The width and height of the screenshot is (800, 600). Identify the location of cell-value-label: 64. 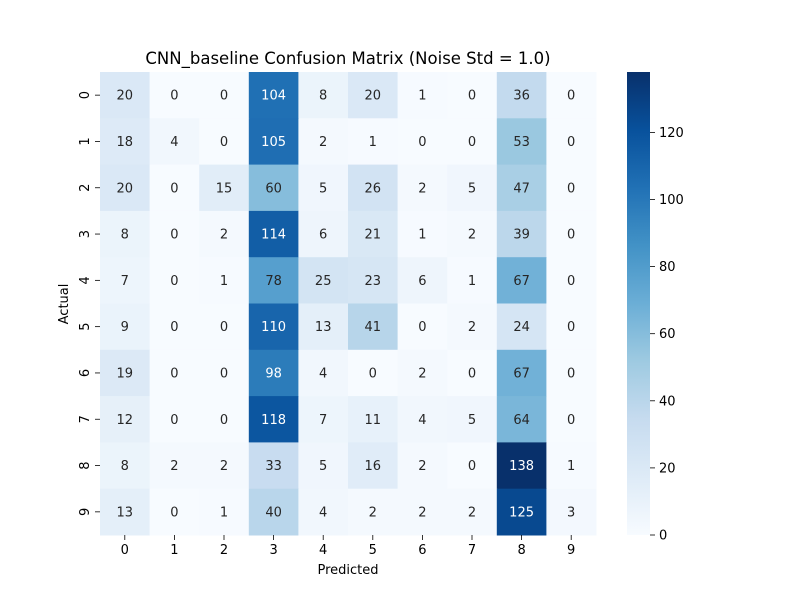
(521, 420).